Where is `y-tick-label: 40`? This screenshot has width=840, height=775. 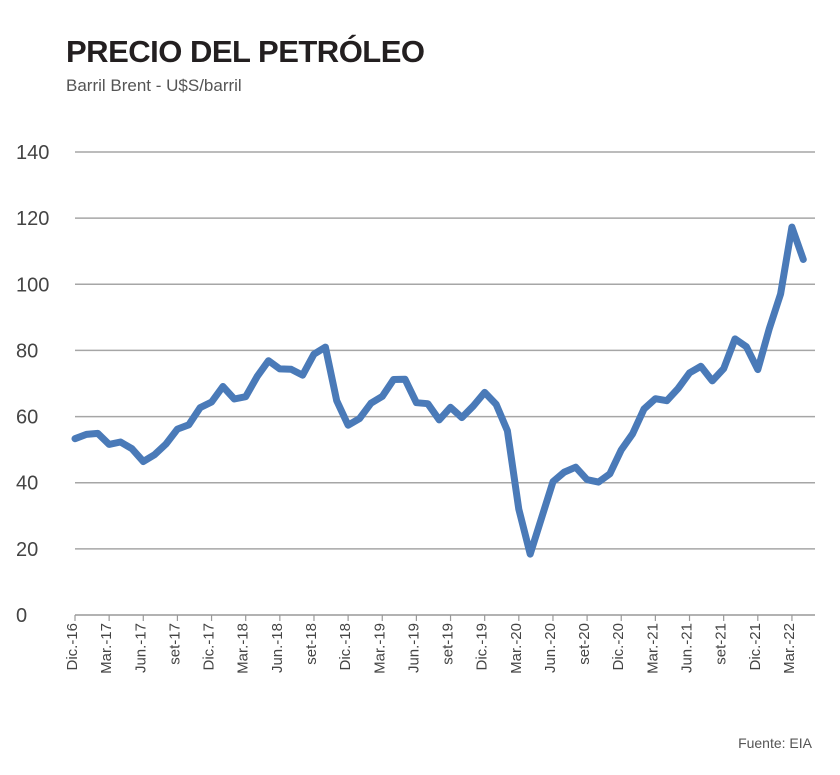 y-tick-label: 40 is located at coordinates (27, 484).